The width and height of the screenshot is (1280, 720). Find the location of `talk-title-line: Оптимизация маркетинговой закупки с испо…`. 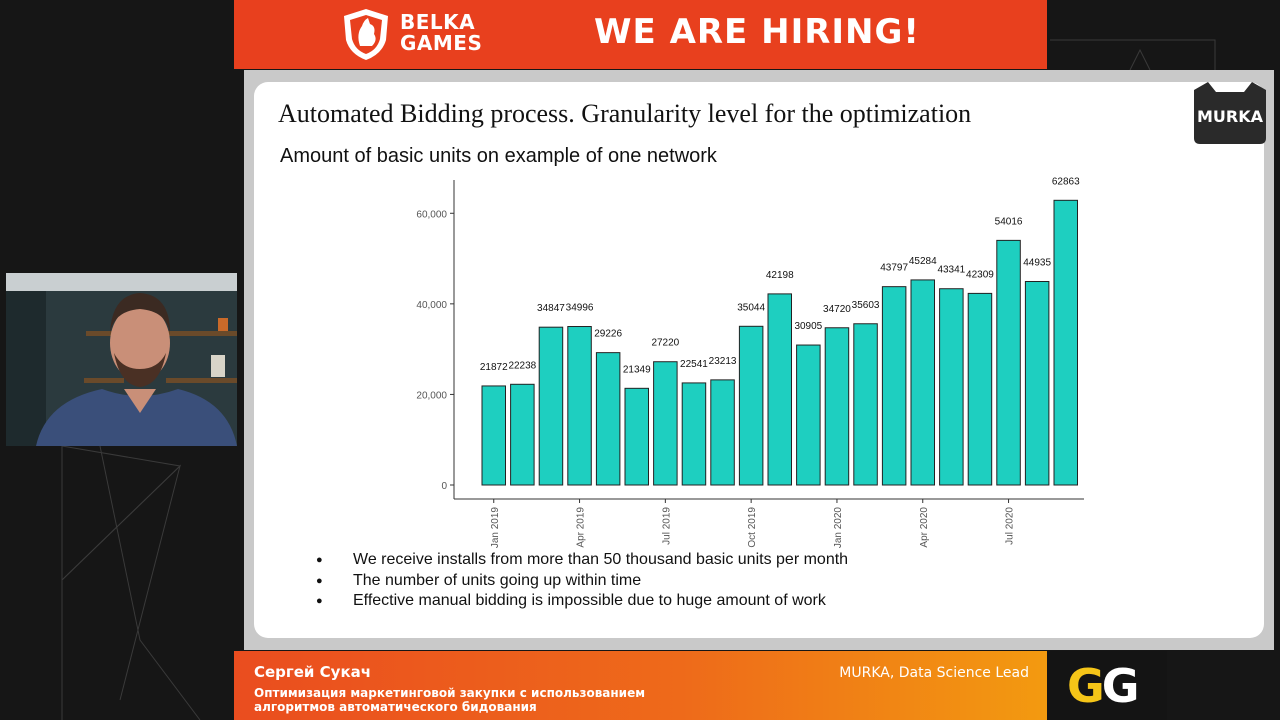

talk-title-line: Оптимизация маркетинговой закупки с испо… is located at coordinates (450, 693).